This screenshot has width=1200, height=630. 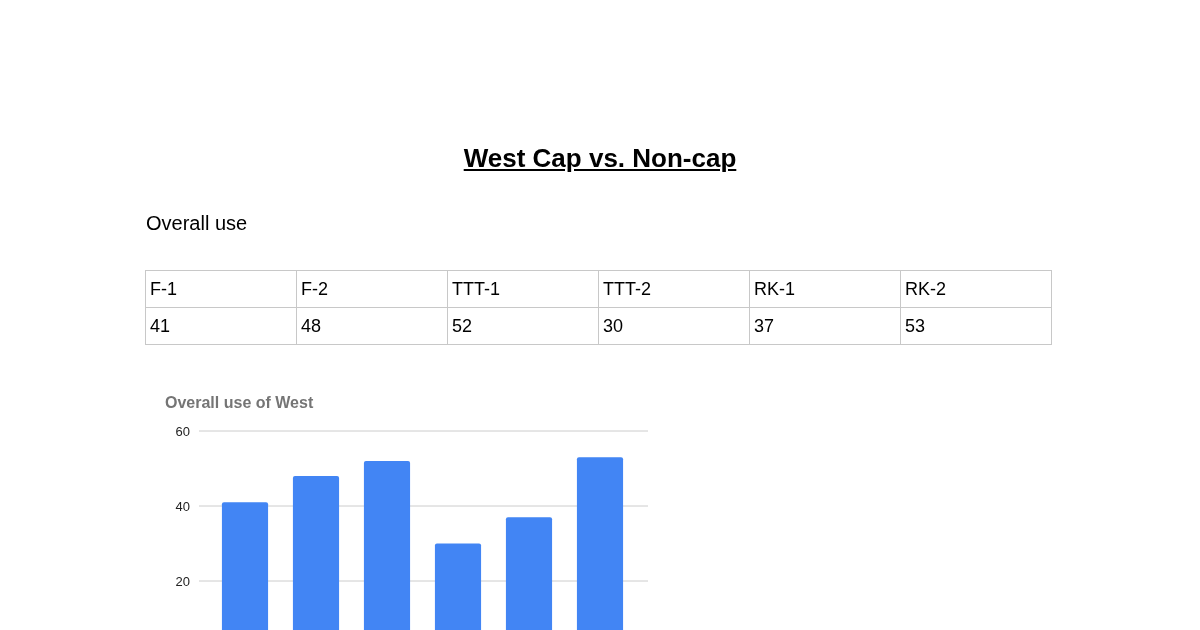 What do you see at coordinates (600, 158) in the screenshot?
I see `text: West Cap vs. Non-cap` at bounding box center [600, 158].